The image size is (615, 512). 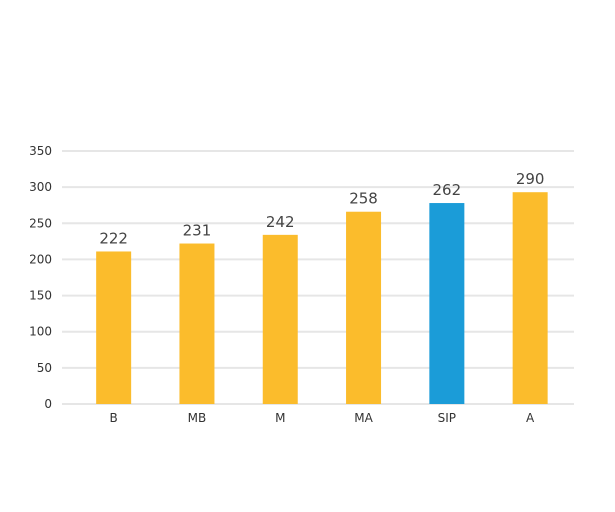 What do you see at coordinates (197, 231) in the screenshot?
I see `data-label-mb: 231` at bounding box center [197, 231].